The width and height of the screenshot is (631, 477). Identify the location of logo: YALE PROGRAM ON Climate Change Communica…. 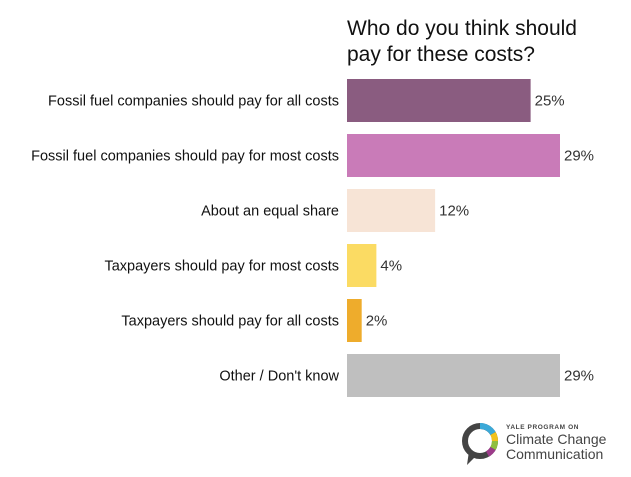
(534, 443).